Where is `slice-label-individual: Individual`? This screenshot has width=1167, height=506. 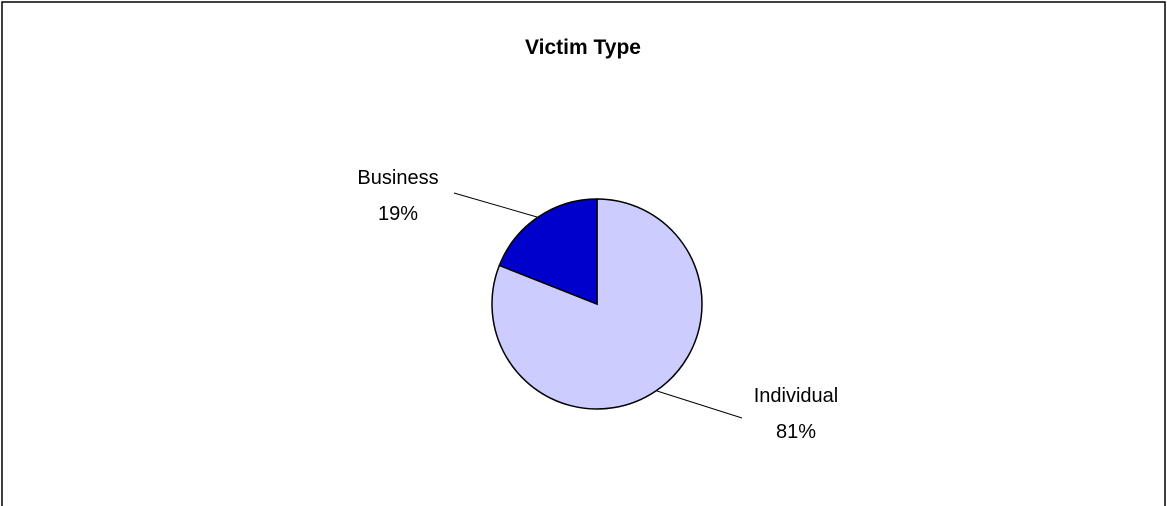
slice-label-individual: Individual is located at coordinates (796, 396).